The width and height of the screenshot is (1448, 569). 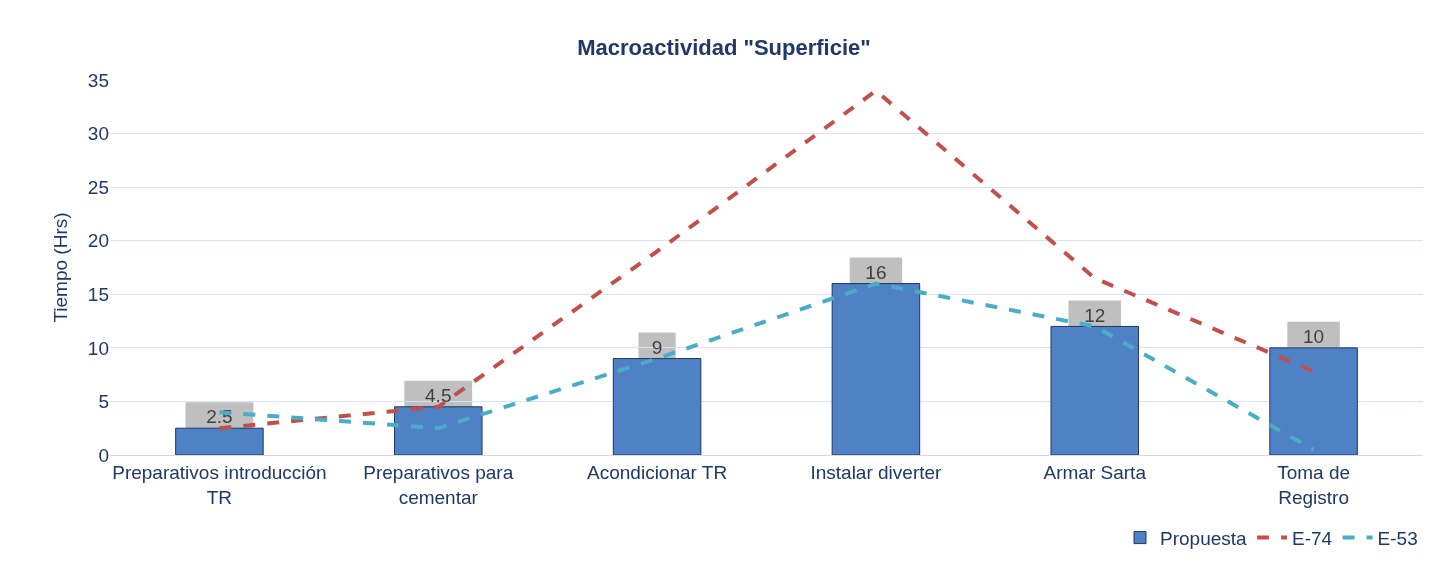 I want to click on x-tick-label: Armar Sarta, so click(x=1095, y=472).